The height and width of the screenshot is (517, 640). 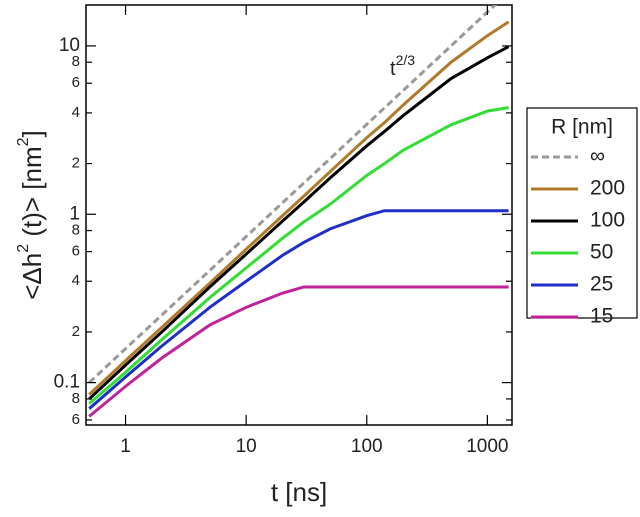 I want to click on annotation-sup: 2/3, so click(x=406, y=60).